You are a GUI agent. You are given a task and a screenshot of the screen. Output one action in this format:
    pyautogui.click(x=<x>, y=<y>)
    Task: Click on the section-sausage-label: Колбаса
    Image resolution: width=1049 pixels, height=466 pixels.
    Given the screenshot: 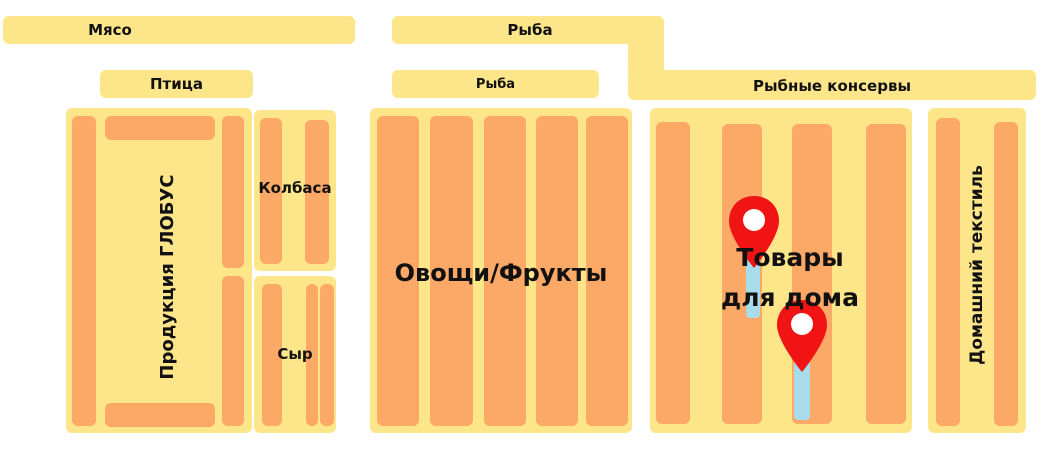 What is the action you would take?
    pyautogui.click(x=295, y=188)
    